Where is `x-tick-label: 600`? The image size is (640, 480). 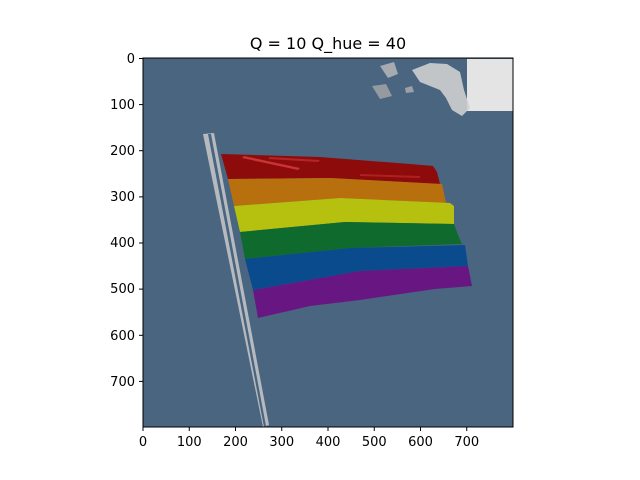
x-tick-label: 600 is located at coordinates (420, 442).